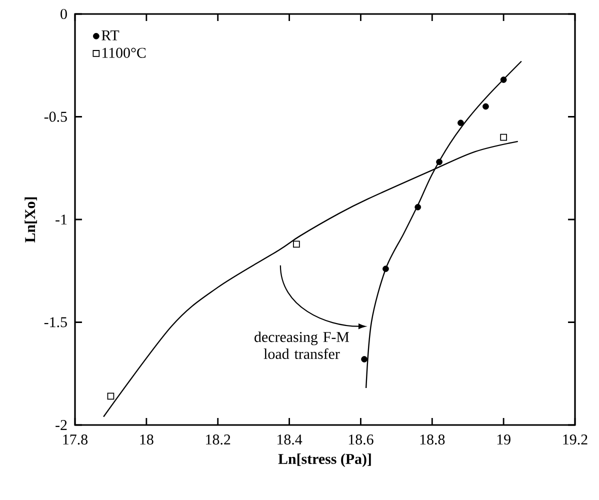 The width and height of the screenshot is (599, 500). What do you see at coordinates (218, 439) in the screenshot?
I see `x-tick-label: 18.2` at bounding box center [218, 439].